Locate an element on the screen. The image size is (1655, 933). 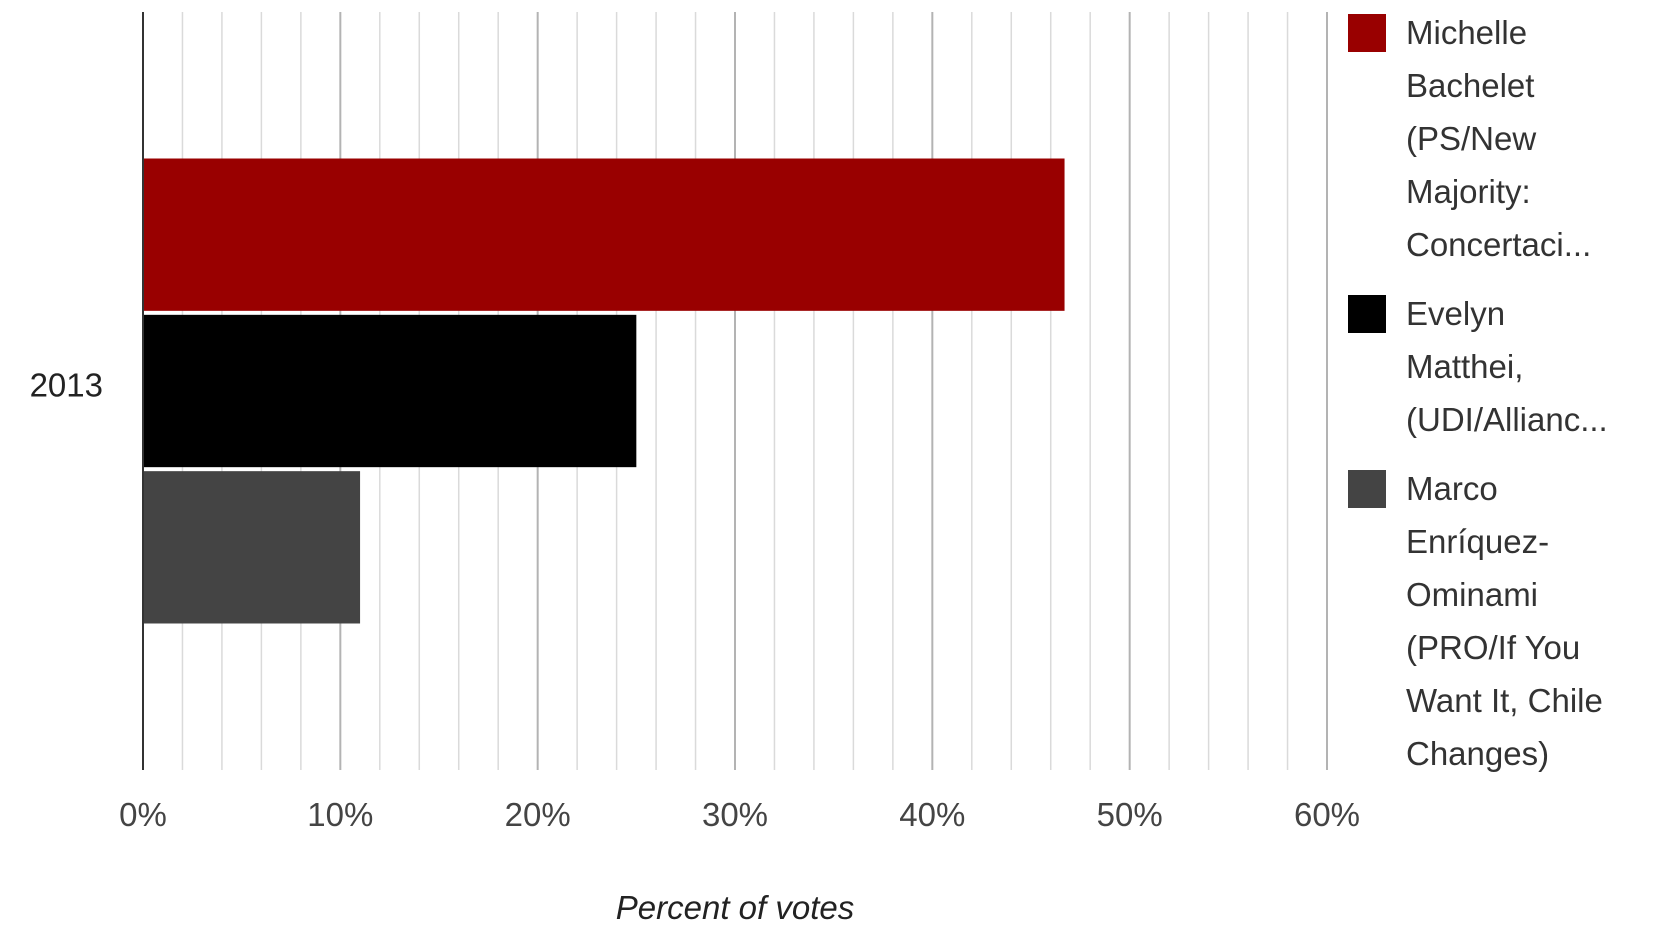
x-tick-label: 60% is located at coordinates (1327, 814).